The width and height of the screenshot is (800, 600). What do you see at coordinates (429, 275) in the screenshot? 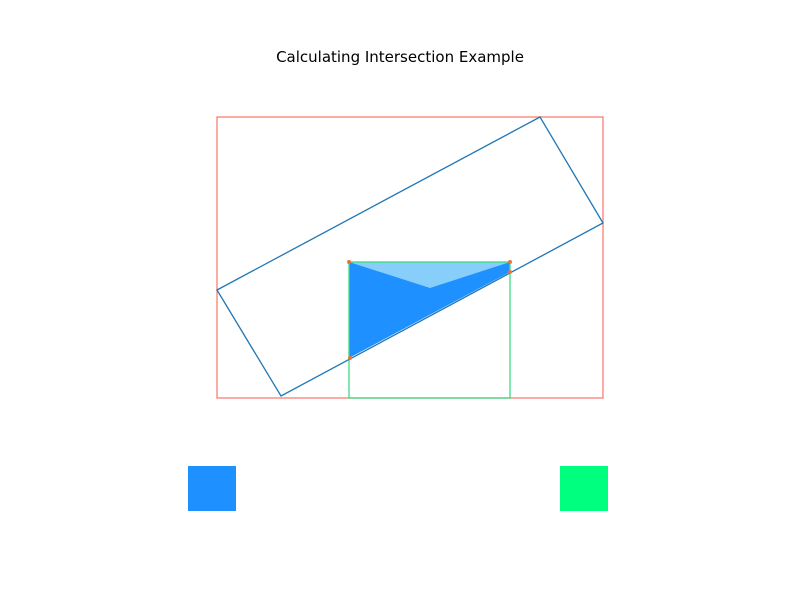
I see `intersection-highlight` at bounding box center [429, 275].